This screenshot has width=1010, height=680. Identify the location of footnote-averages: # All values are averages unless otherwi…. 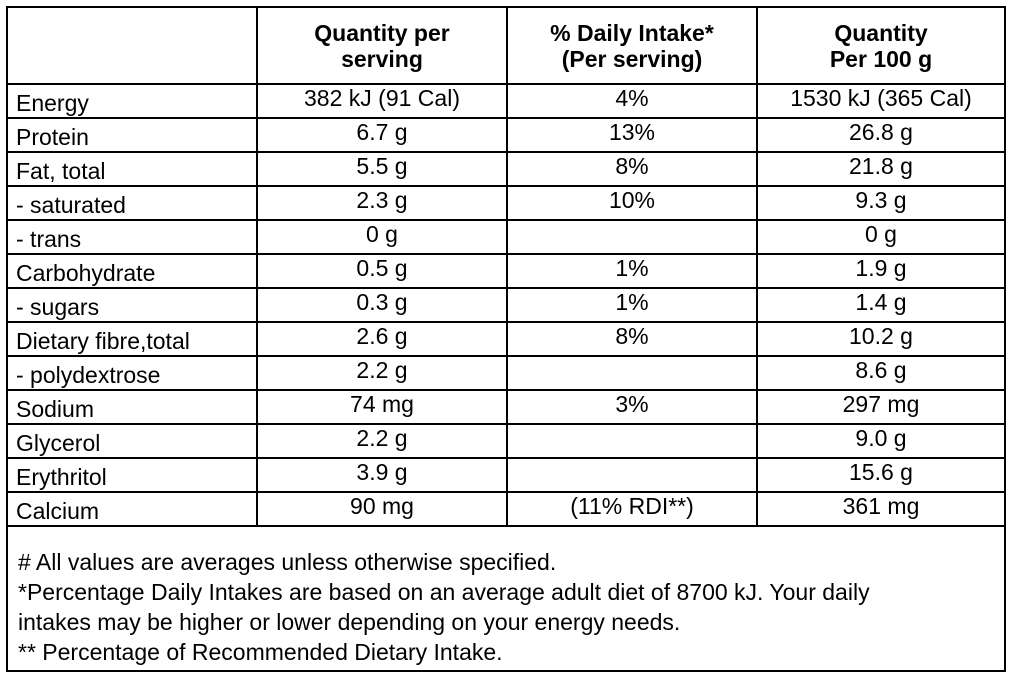
(287, 562).